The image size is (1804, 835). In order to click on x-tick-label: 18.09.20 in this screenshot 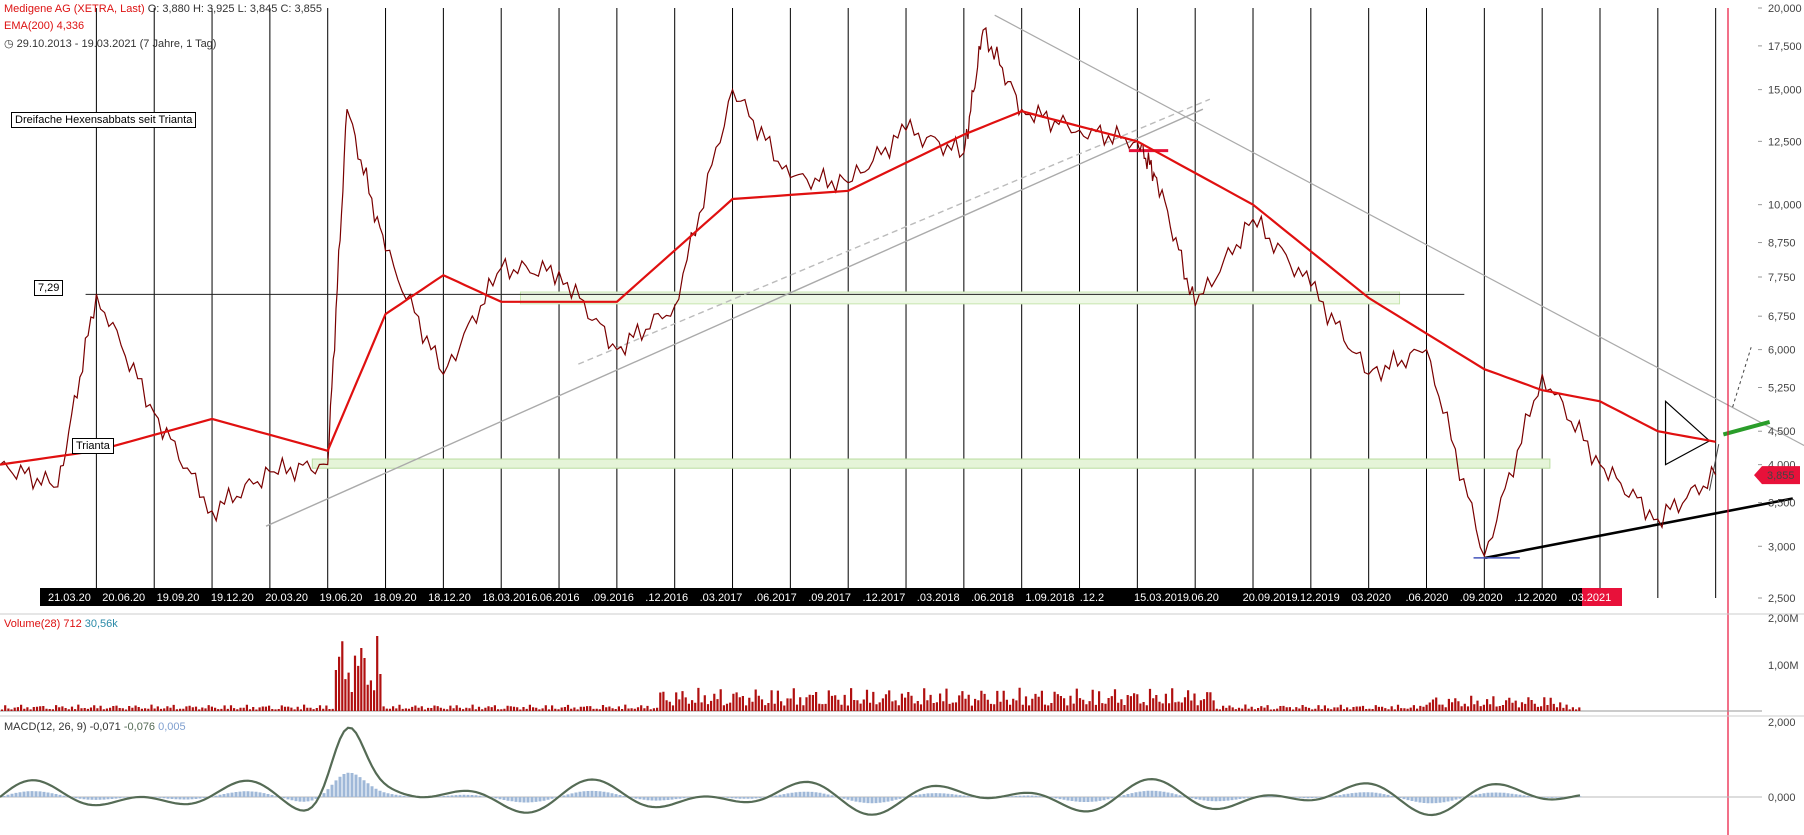, I will do `click(395, 598)`.